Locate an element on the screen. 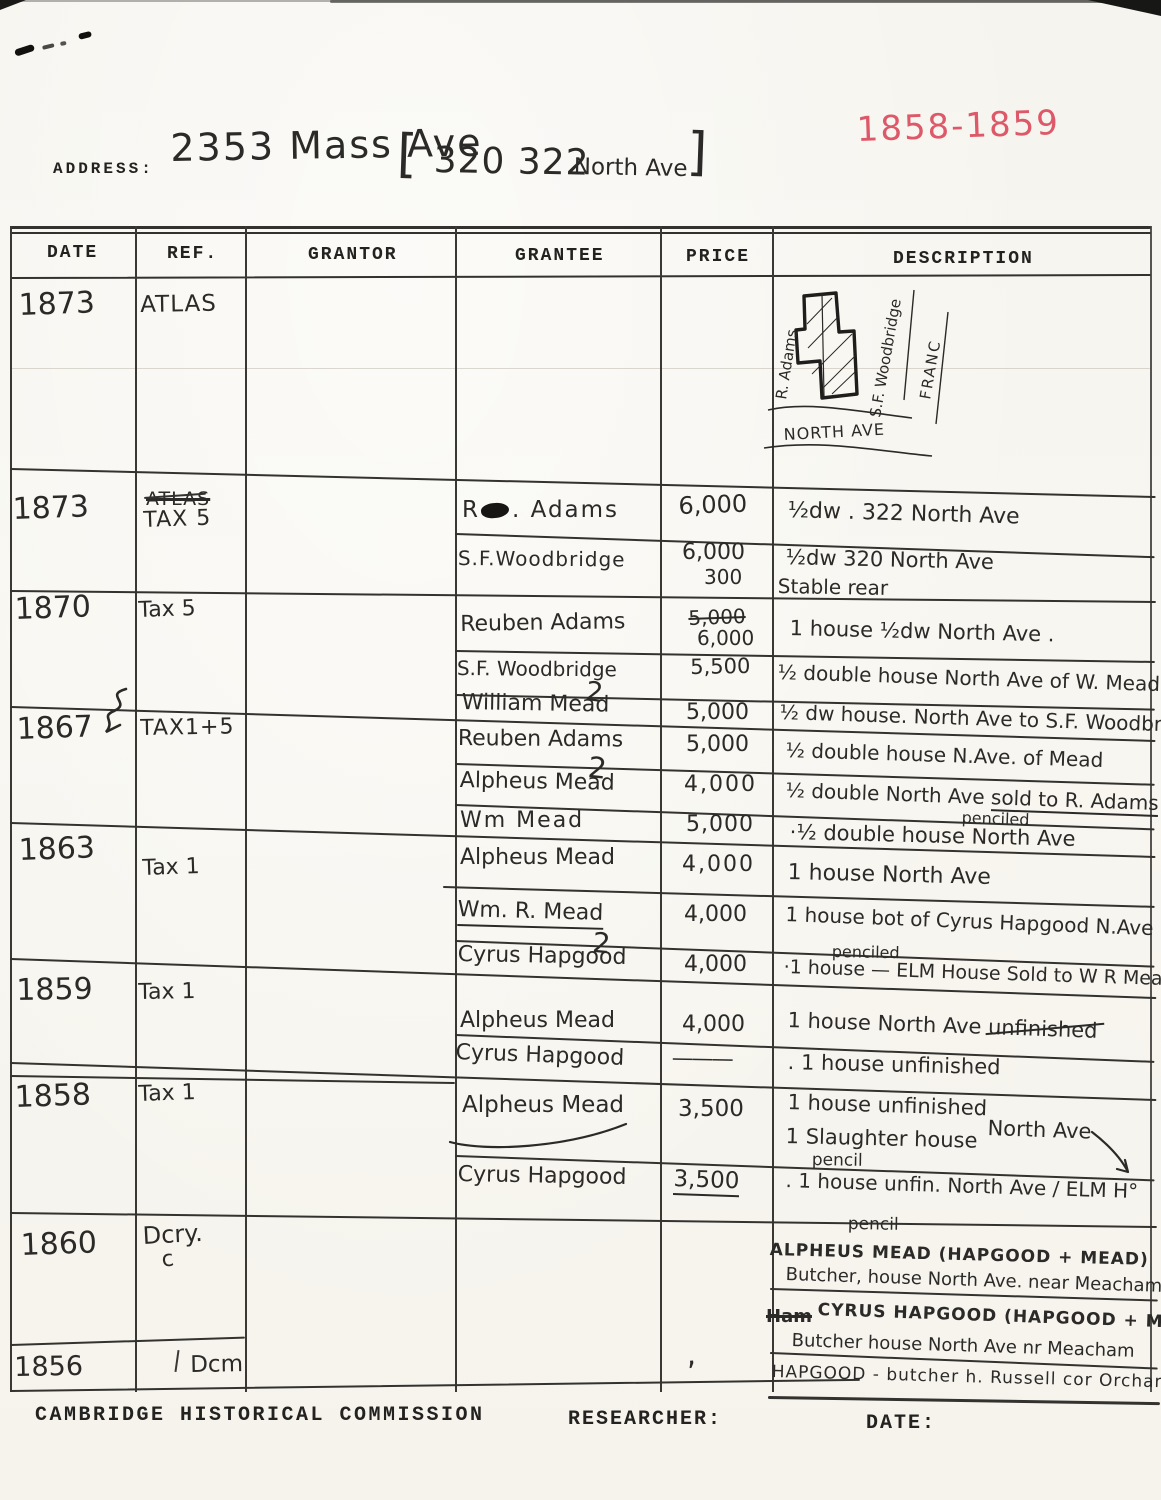 The image size is (1161, 1500). col-header-price: PRICE is located at coordinates (718, 257).